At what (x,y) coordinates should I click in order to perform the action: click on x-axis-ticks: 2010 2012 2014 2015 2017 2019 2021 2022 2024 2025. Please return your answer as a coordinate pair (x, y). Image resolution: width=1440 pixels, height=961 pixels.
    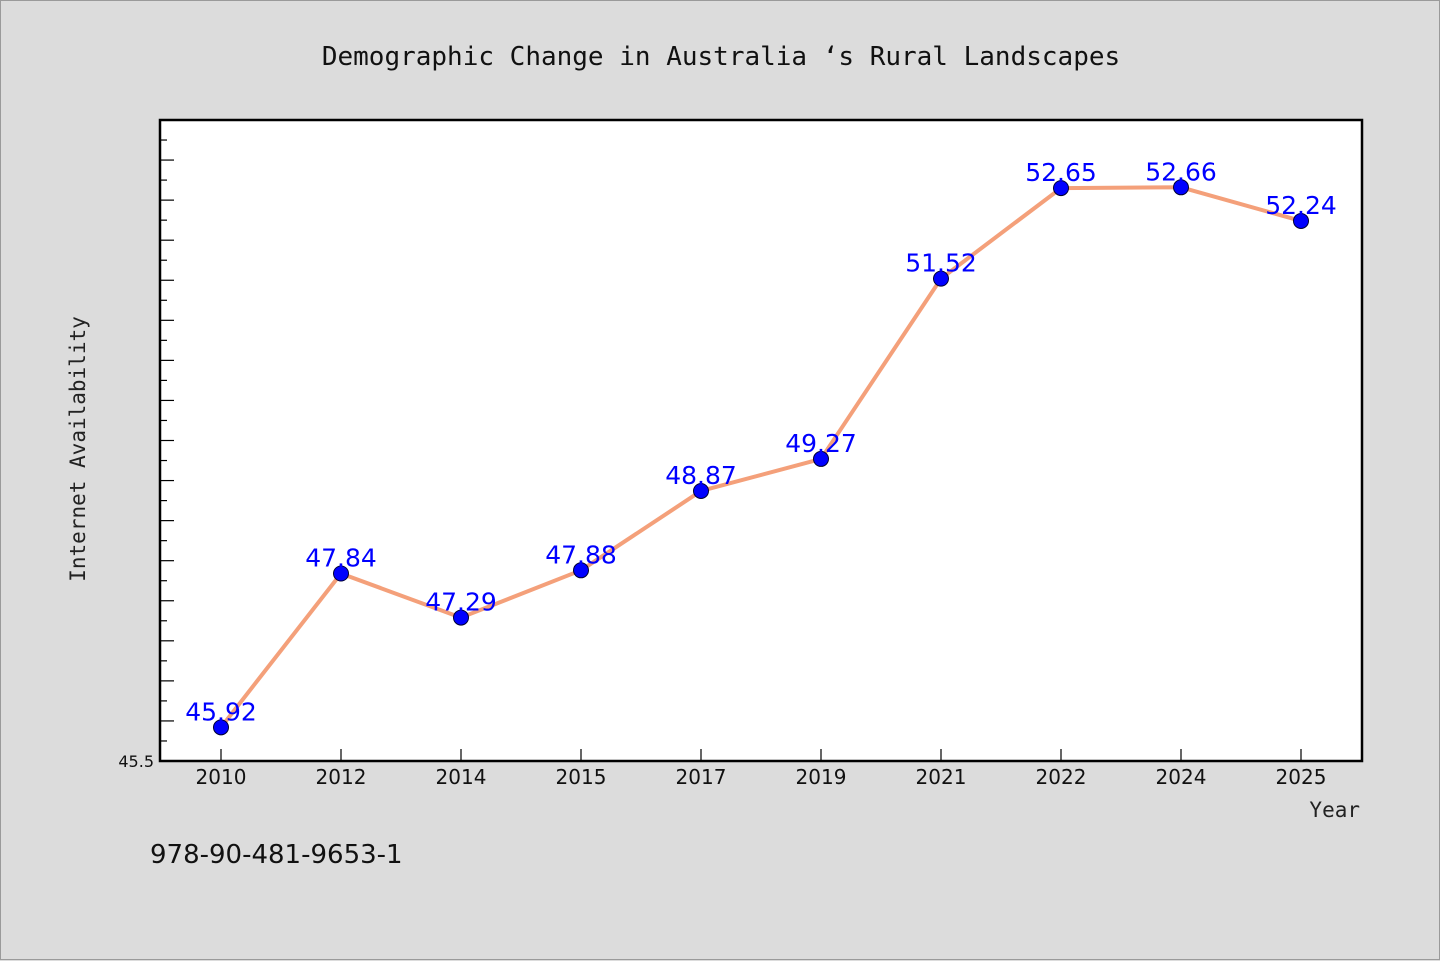
    Looking at the image, I should click on (761, 769).